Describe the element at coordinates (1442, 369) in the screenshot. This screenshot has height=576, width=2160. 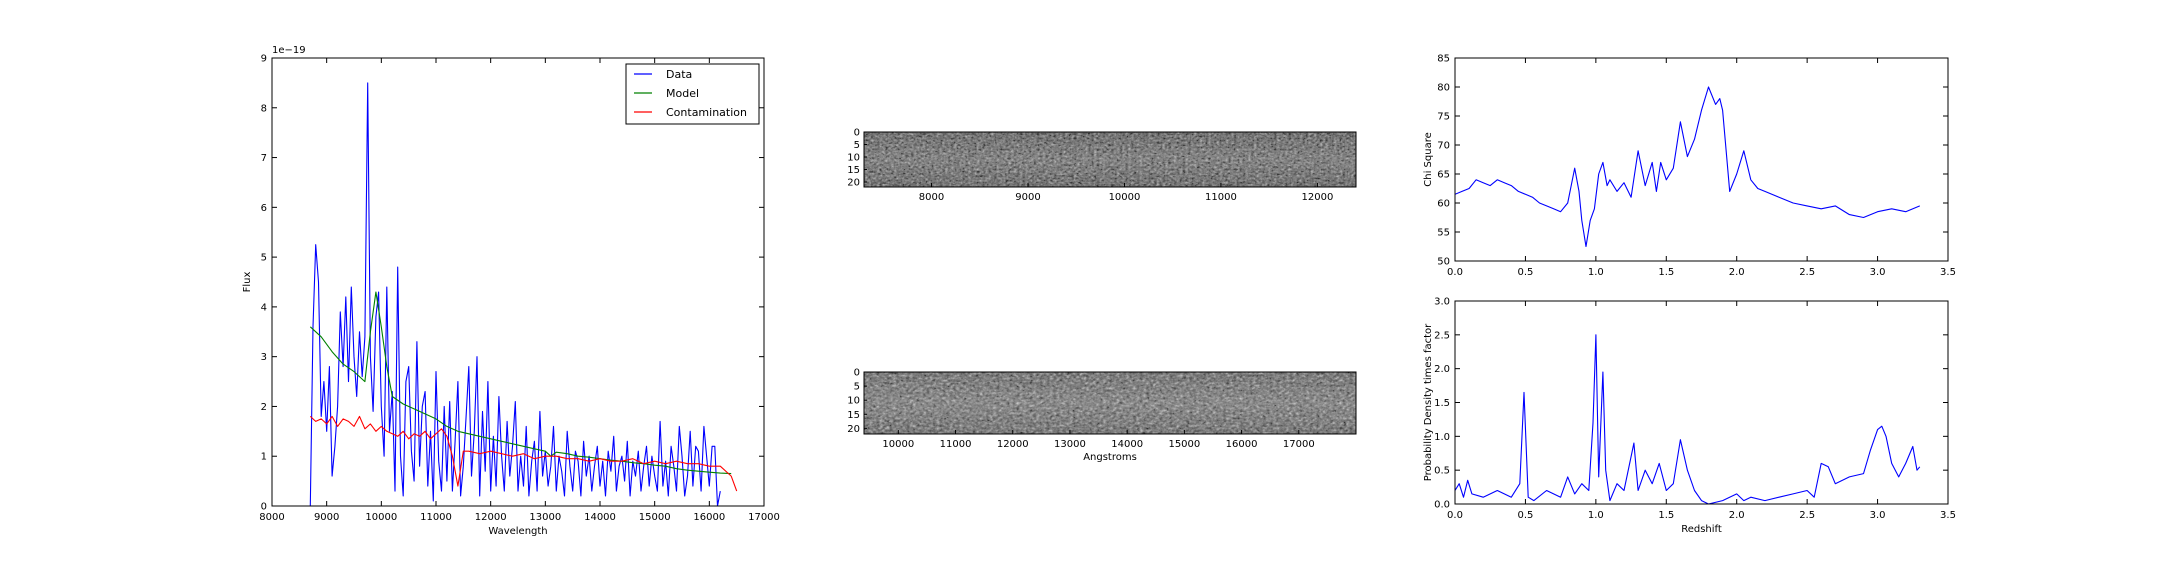
I see `y-tick-label: 2.0` at that location.